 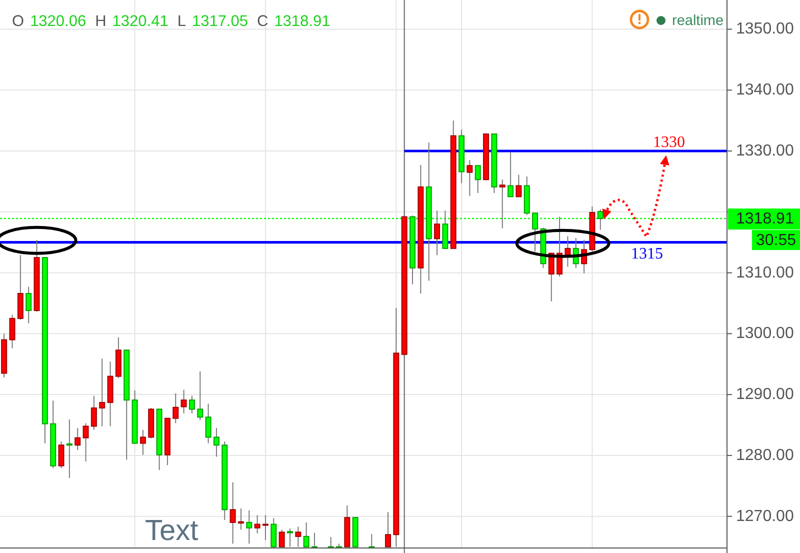 What do you see at coordinates (765, 516) in the screenshot?
I see `y-tick-label: 1270.00` at bounding box center [765, 516].